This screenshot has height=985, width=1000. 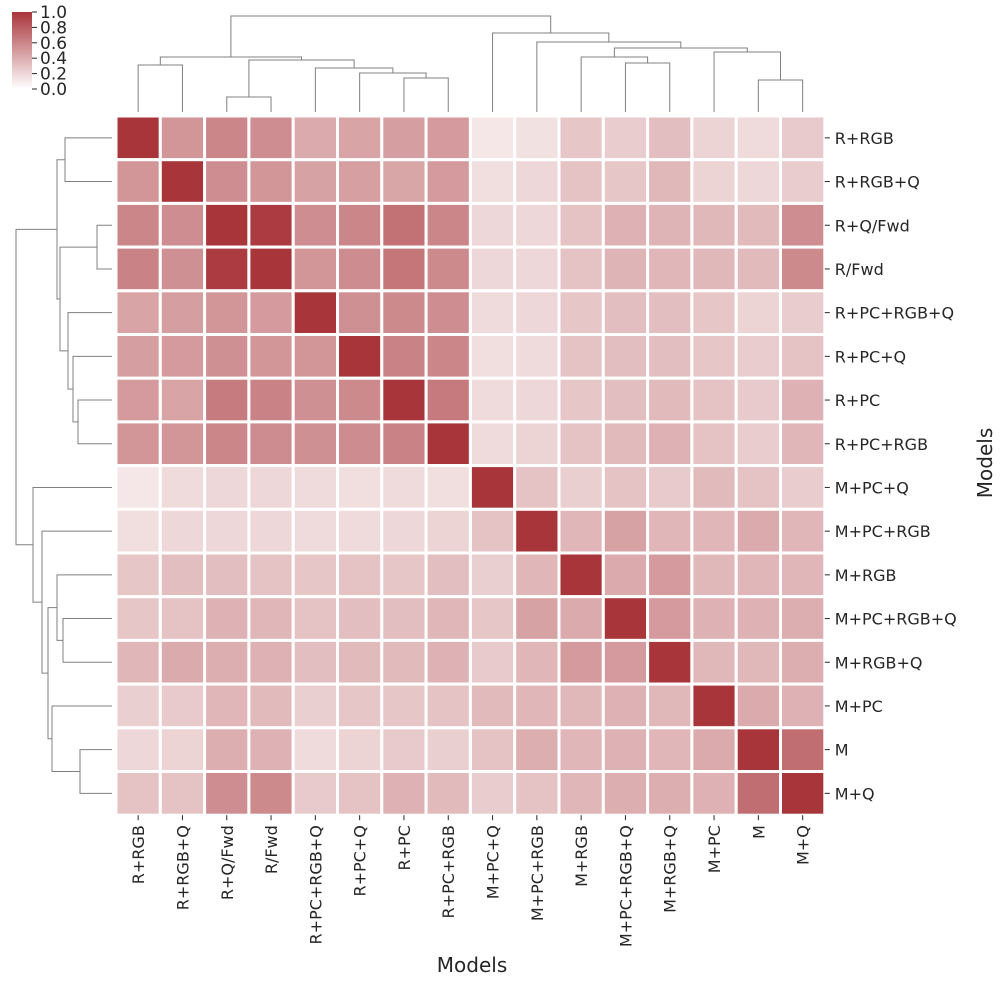 What do you see at coordinates (227, 862) in the screenshot?
I see `column-tick-label: R+Q/Fwd` at bounding box center [227, 862].